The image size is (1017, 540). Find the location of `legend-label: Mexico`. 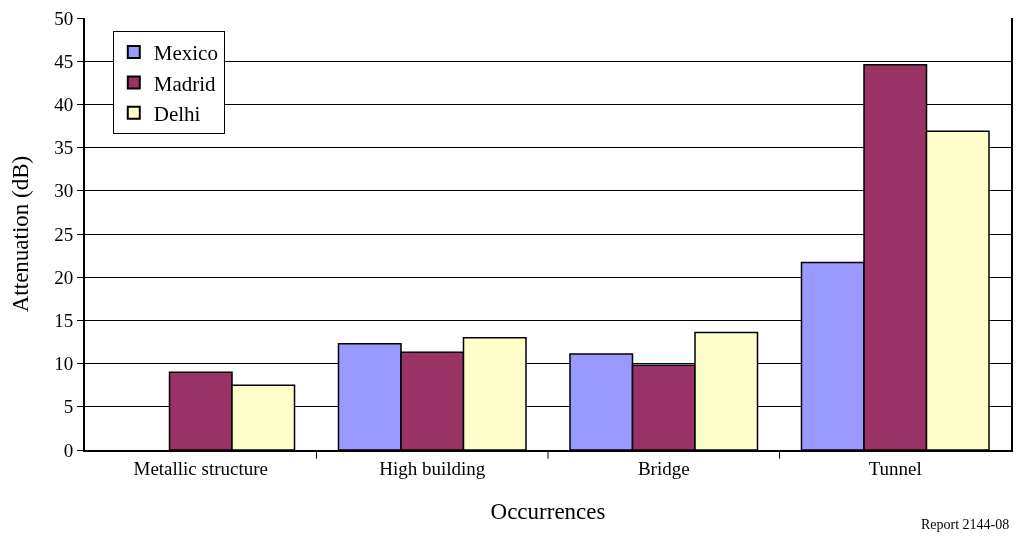

legend-label: Mexico is located at coordinates (185, 53).